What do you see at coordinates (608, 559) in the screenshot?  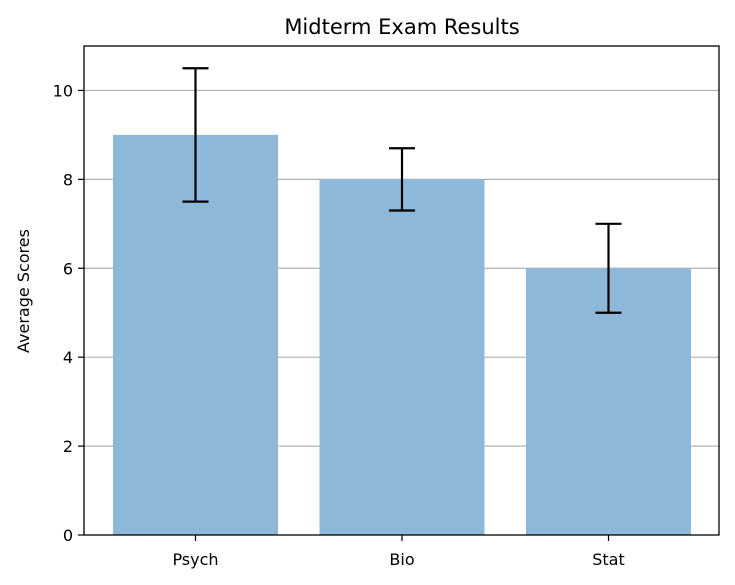 I see `x-tick-label-stat: Stat` at bounding box center [608, 559].